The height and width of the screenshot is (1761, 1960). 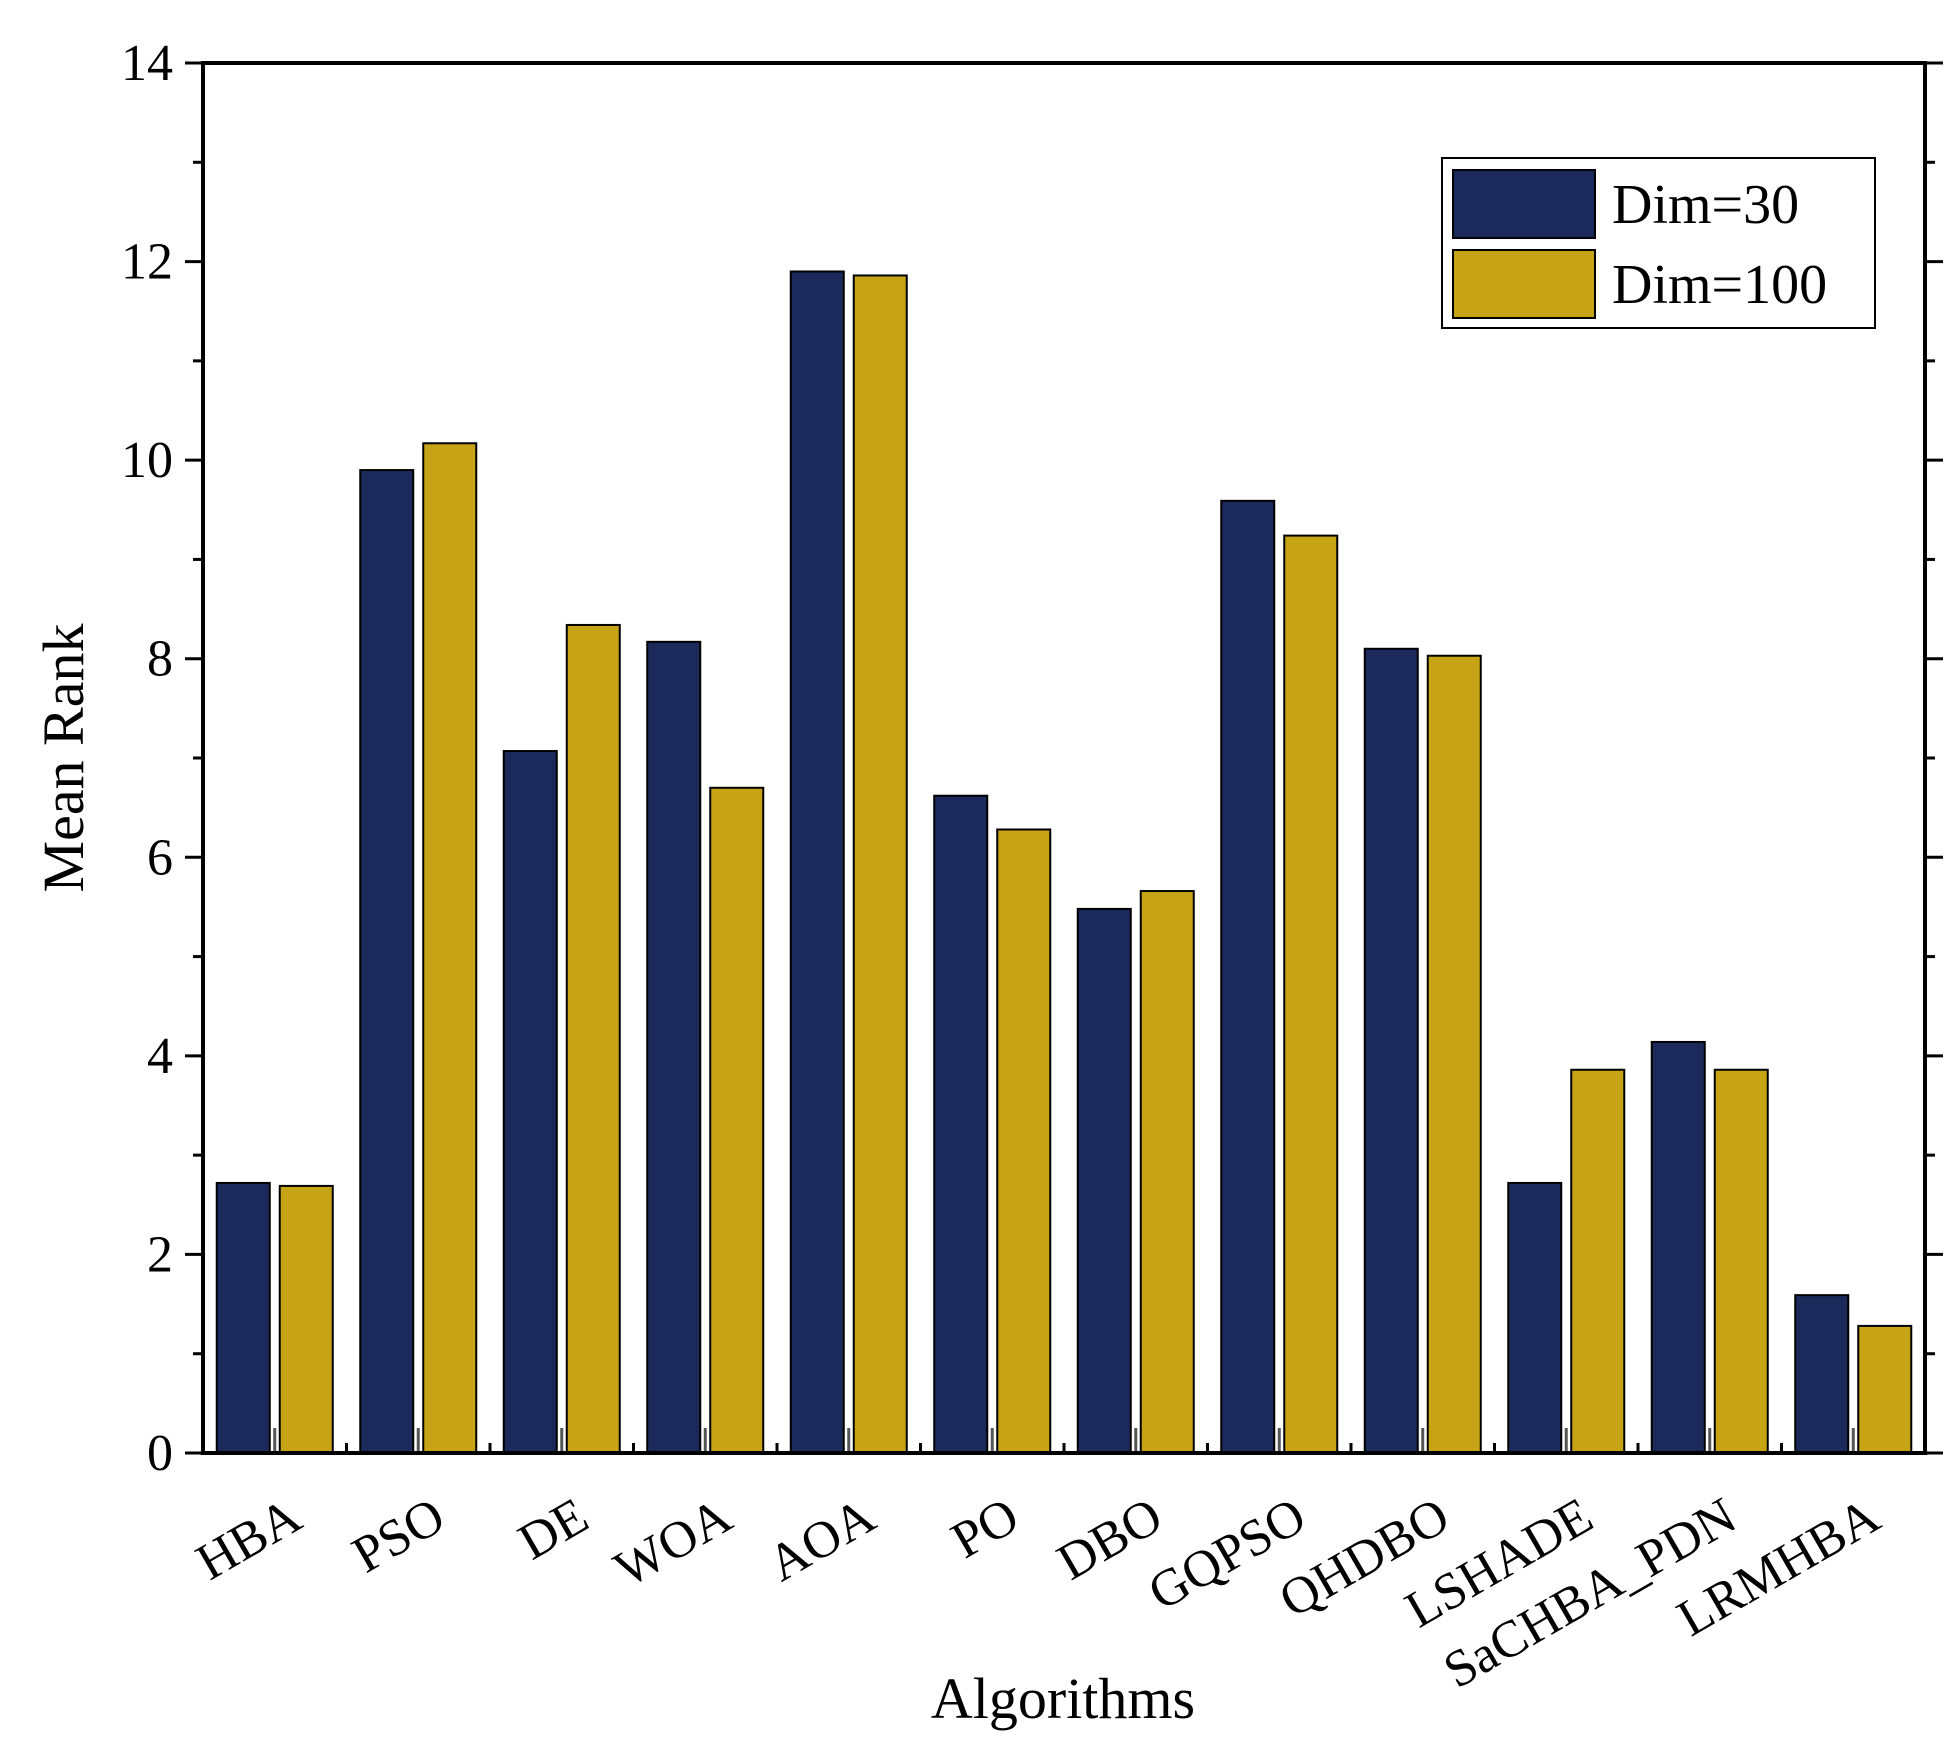 I want to click on bar-dim-100-aoa, so click(x=880, y=864).